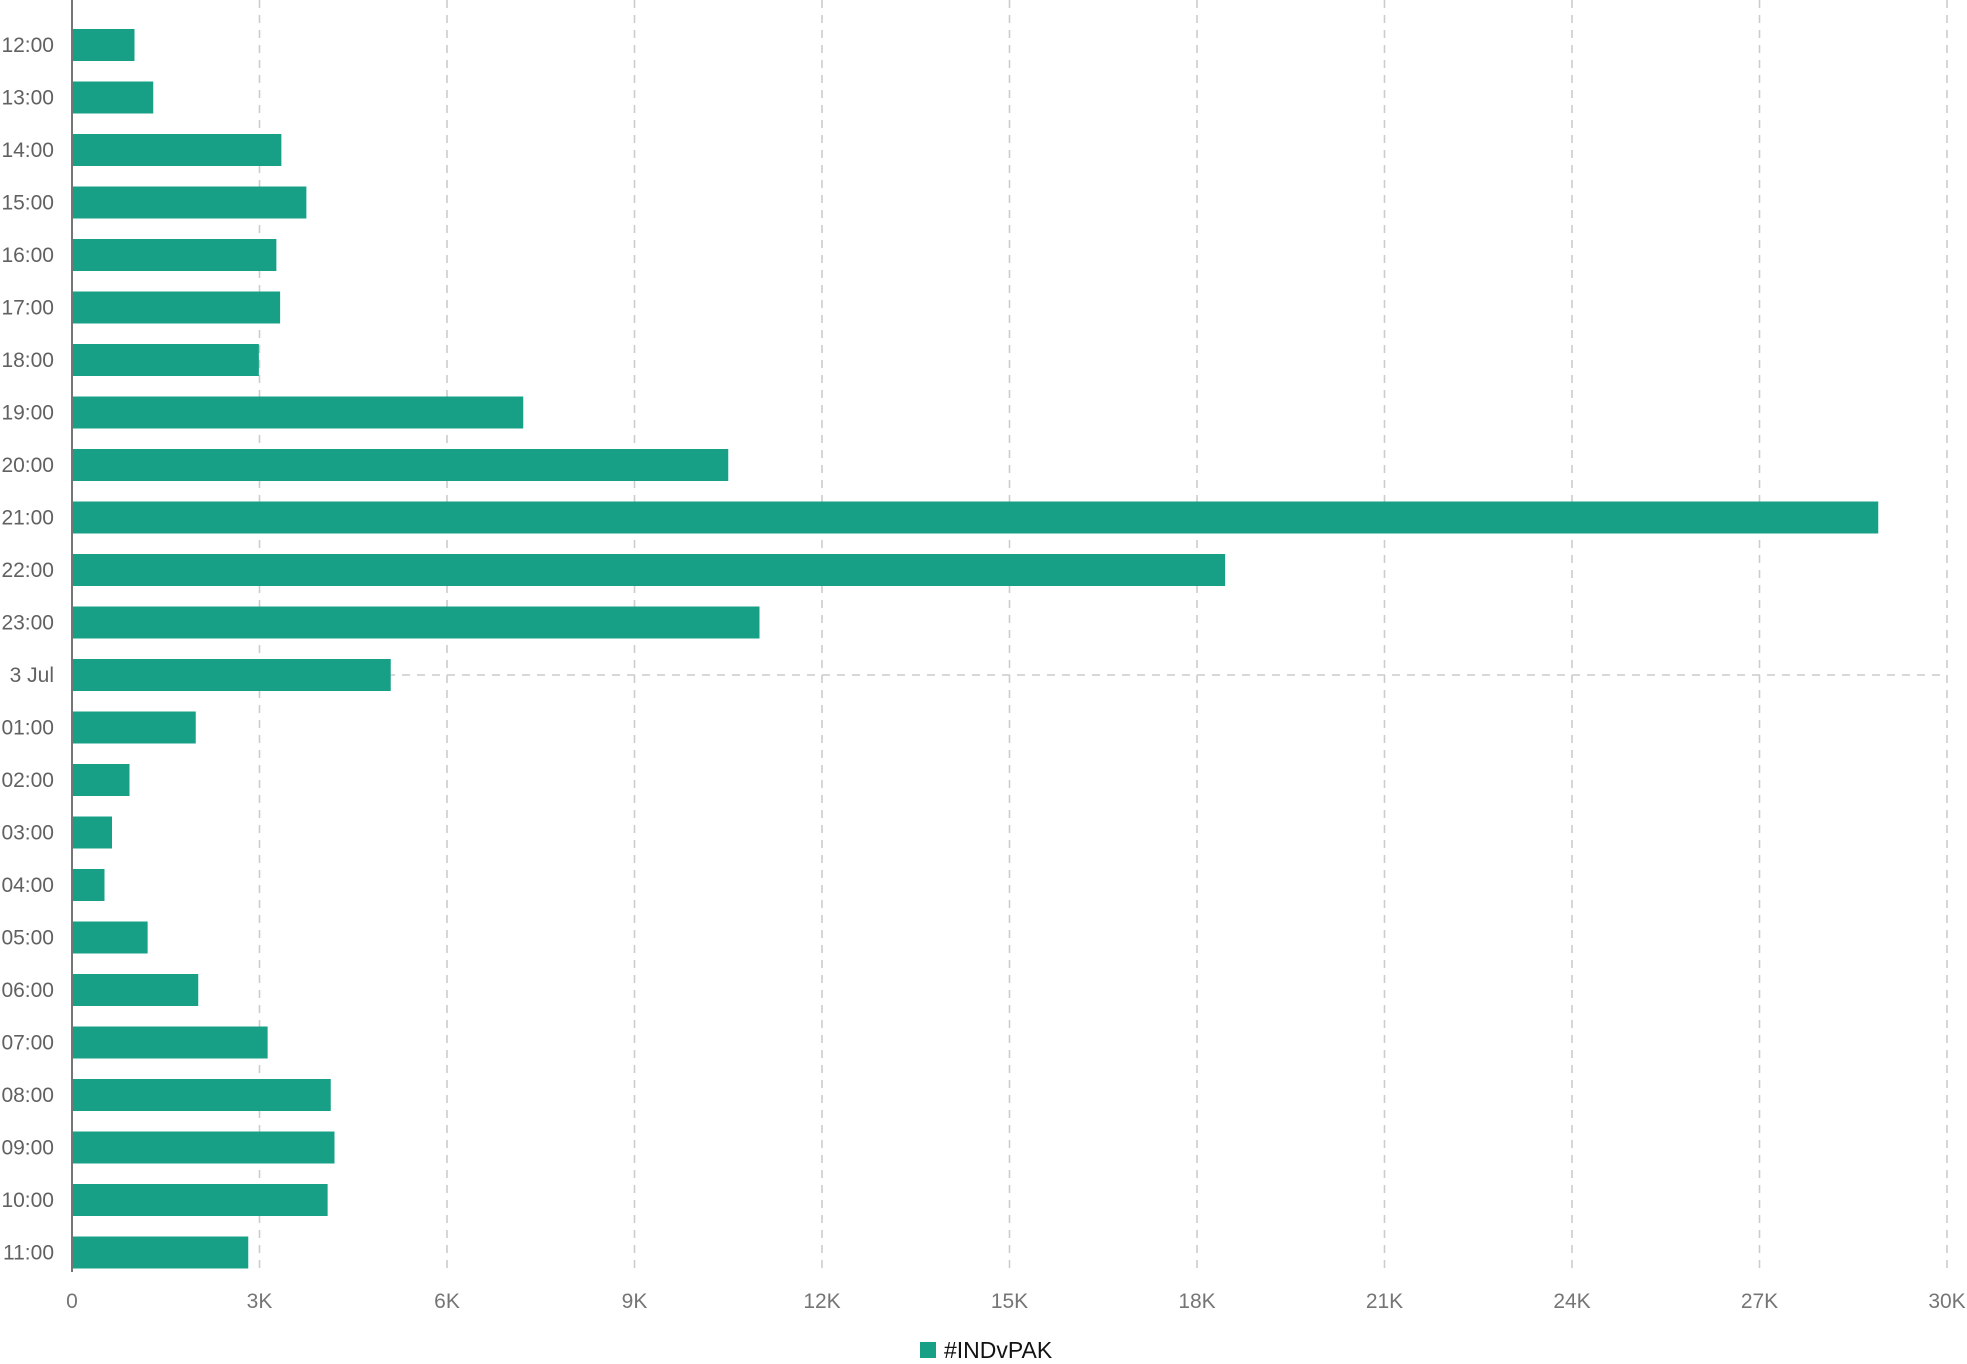  I want to click on bar-04:00, so click(88, 885).